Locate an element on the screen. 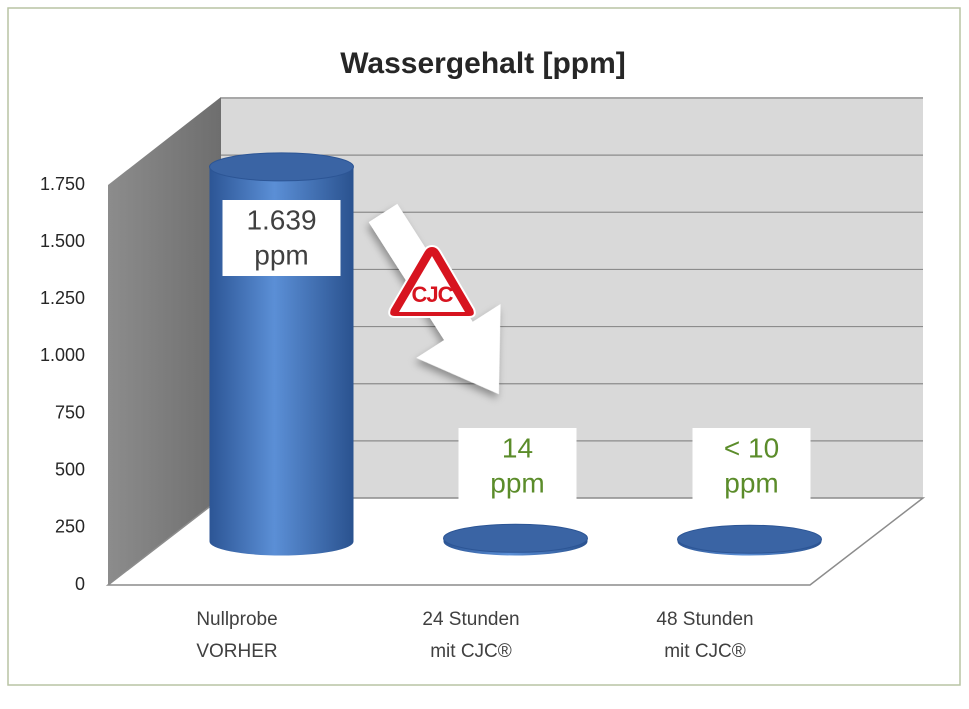  x-tick-label: 48 Stunden is located at coordinates (704, 619).